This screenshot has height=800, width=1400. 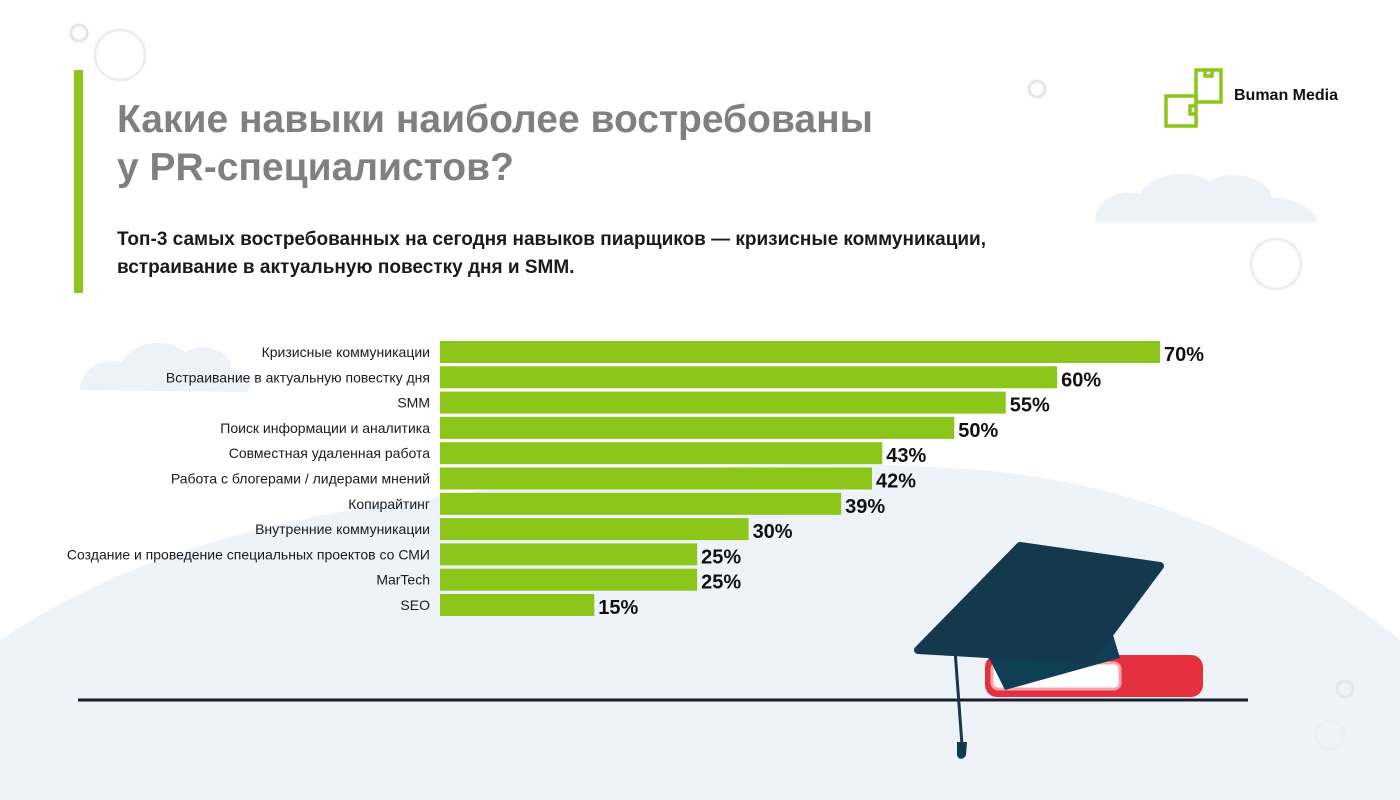 What do you see at coordinates (329, 453) in the screenshot?
I see `category-label: Совместная удаленная работа` at bounding box center [329, 453].